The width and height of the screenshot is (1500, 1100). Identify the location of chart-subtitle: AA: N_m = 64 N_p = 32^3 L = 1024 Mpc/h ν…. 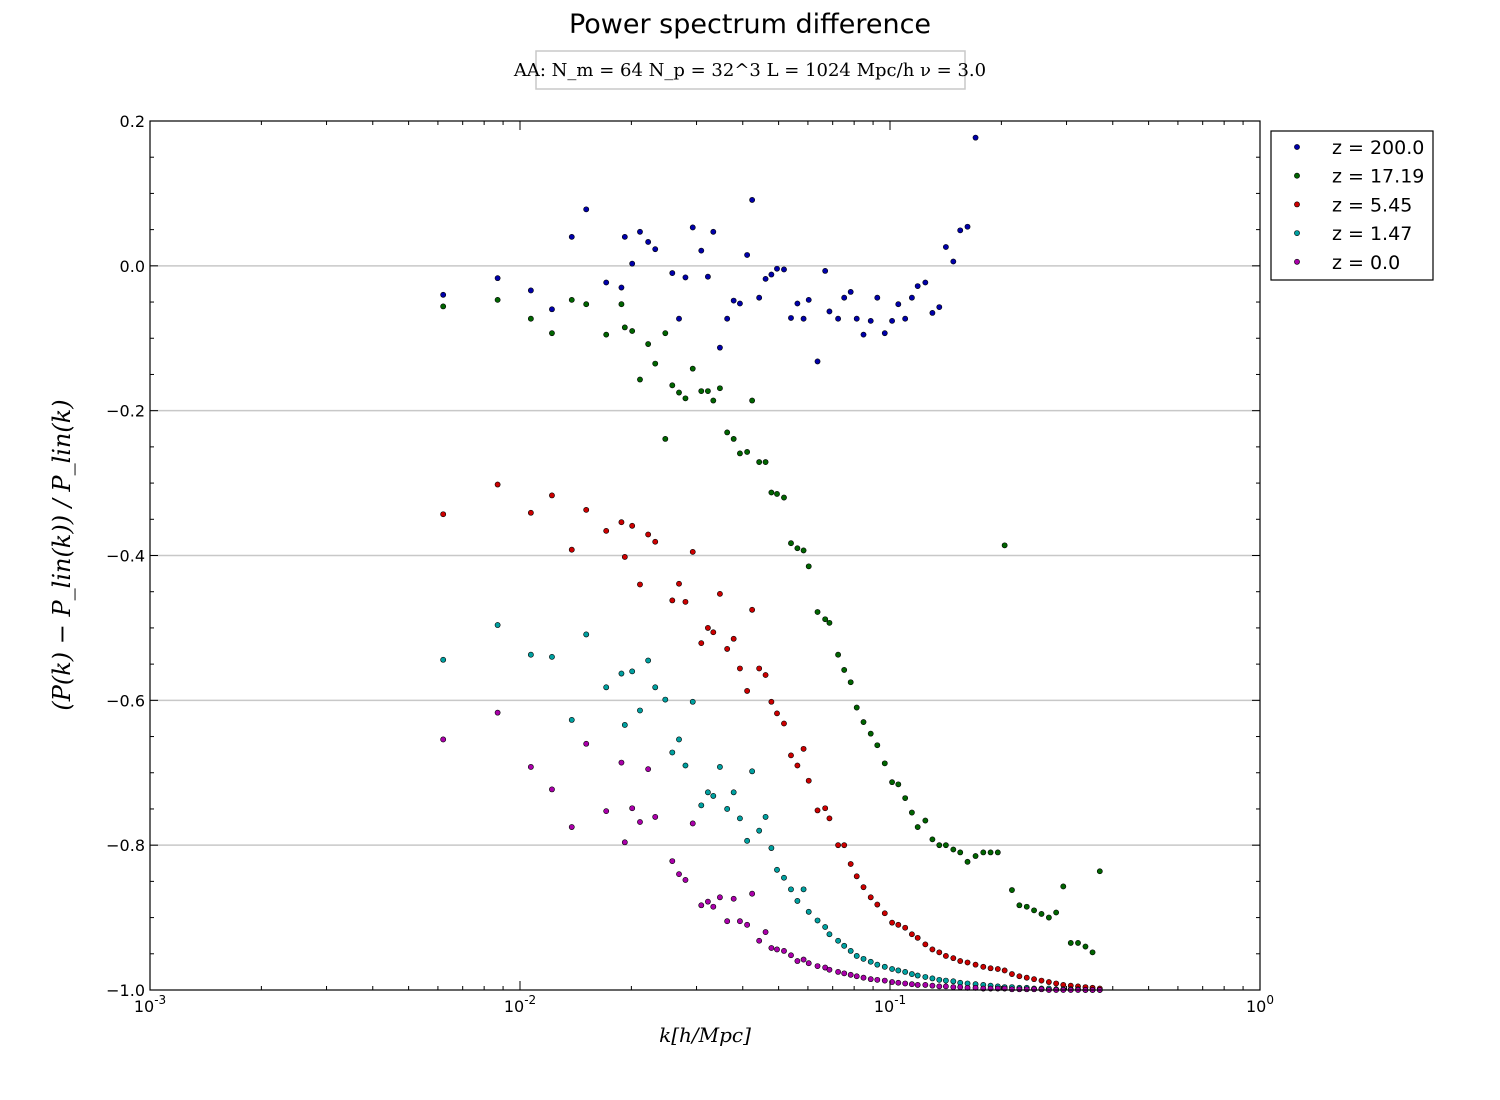
(749, 70).